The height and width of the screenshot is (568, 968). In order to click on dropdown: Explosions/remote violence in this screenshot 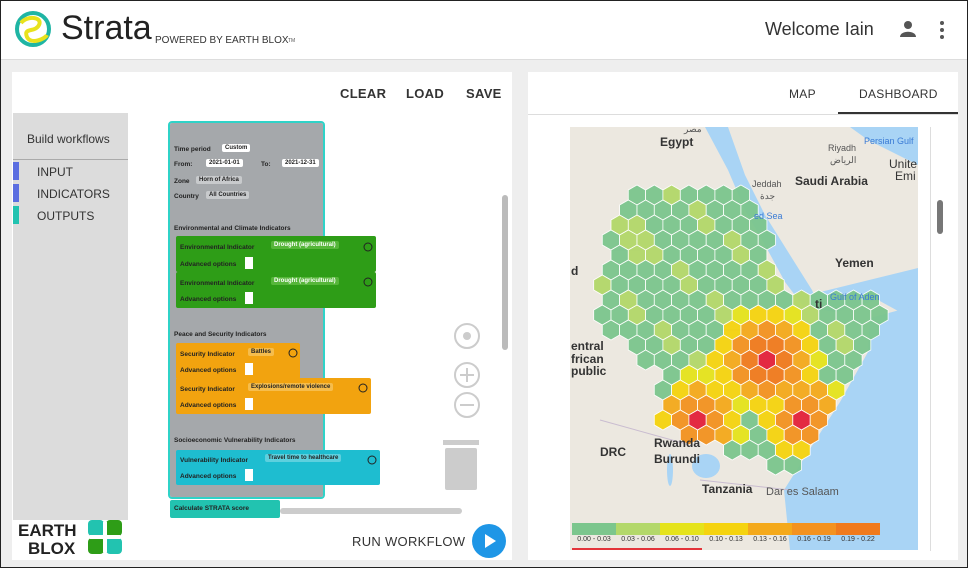, I will do `click(291, 387)`.